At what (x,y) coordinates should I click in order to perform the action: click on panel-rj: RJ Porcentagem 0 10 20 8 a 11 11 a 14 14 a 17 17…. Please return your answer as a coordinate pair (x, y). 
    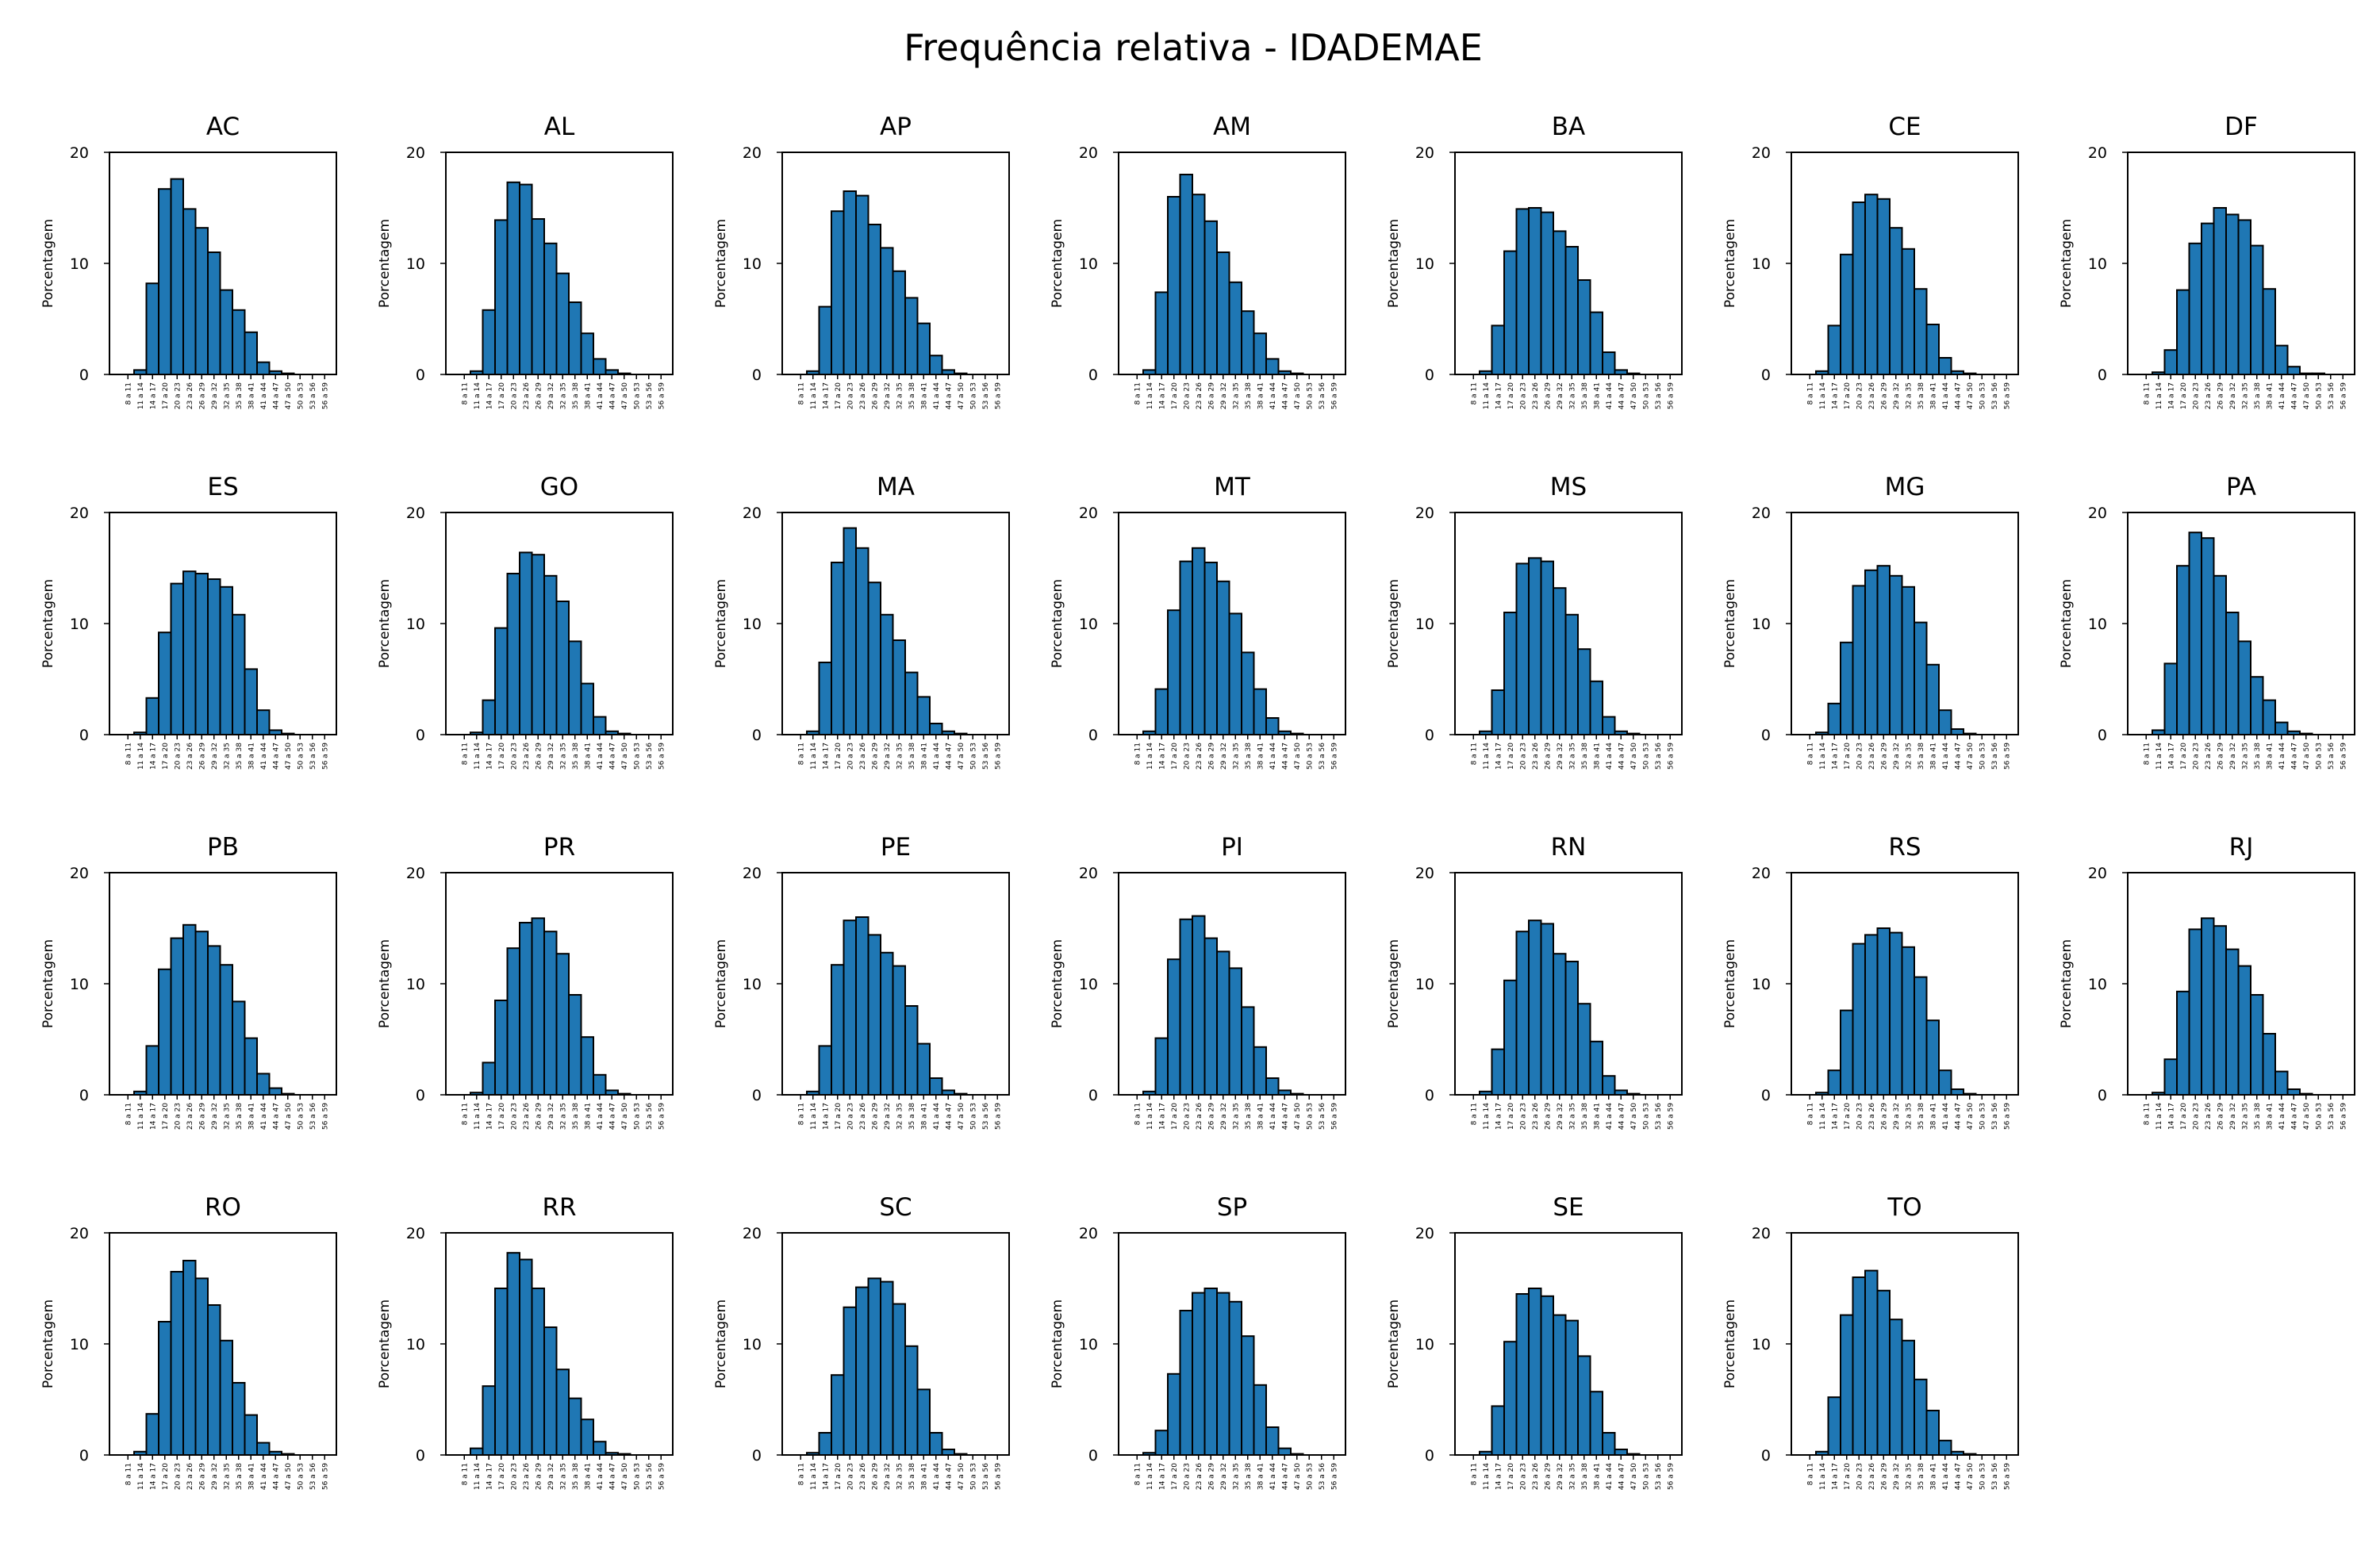
    Looking at the image, I should click on (2207, 981).